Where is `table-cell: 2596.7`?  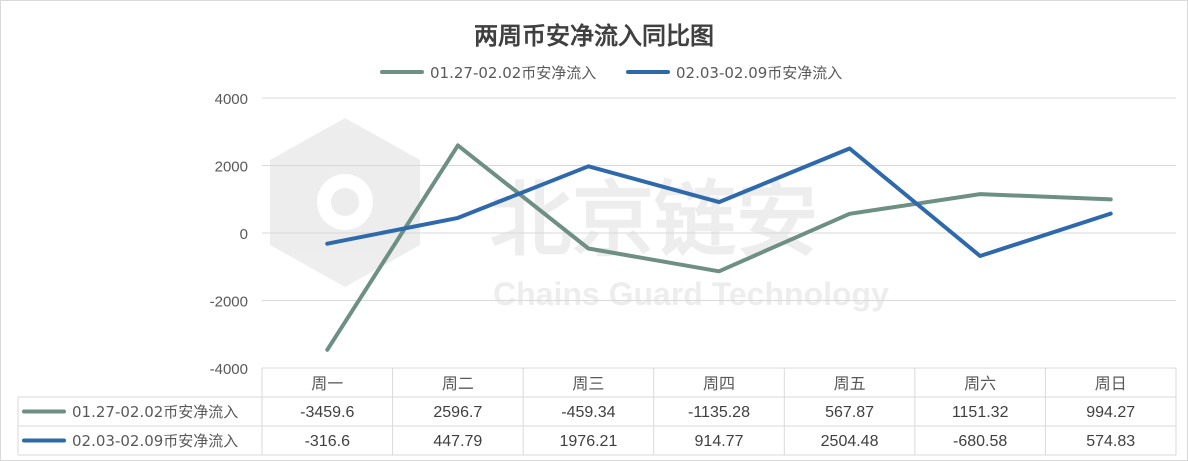 table-cell: 2596.7 is located at coordinates (457, 412).